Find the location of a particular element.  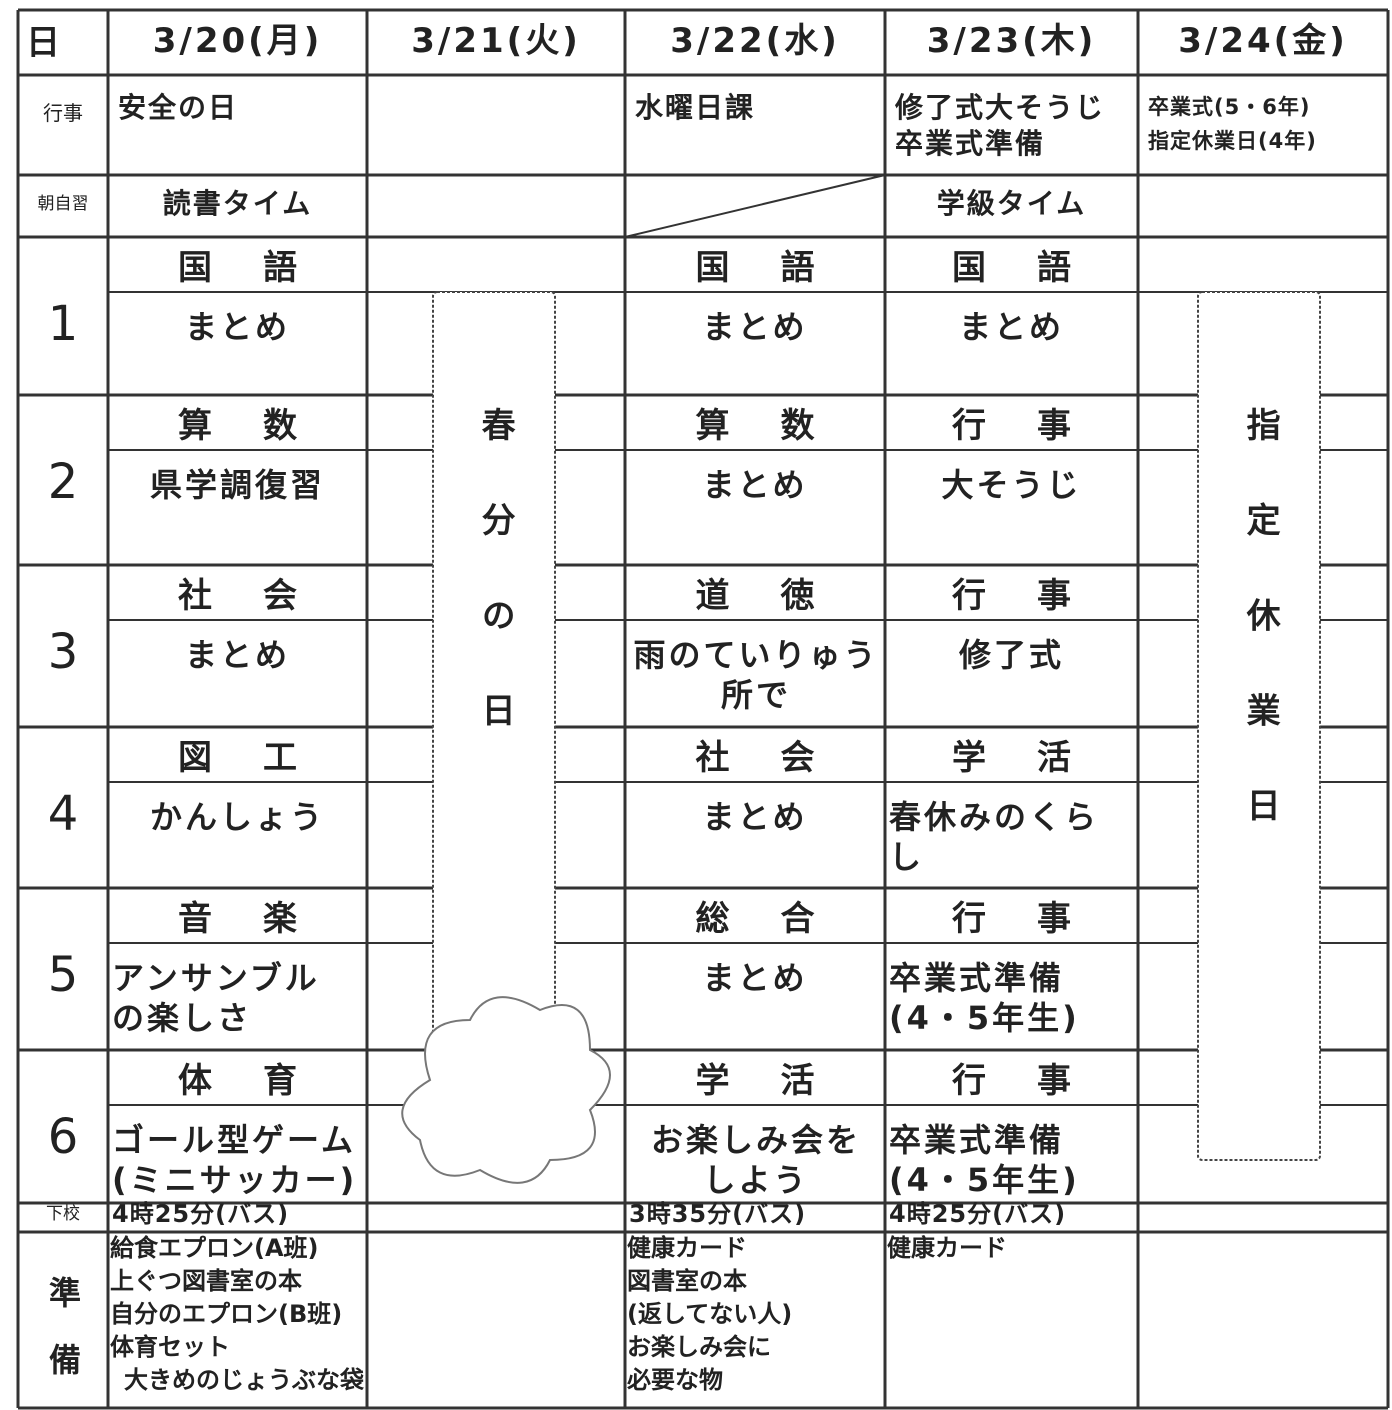

day-header: 3/23(木) is located at coordinates (1011, 41).